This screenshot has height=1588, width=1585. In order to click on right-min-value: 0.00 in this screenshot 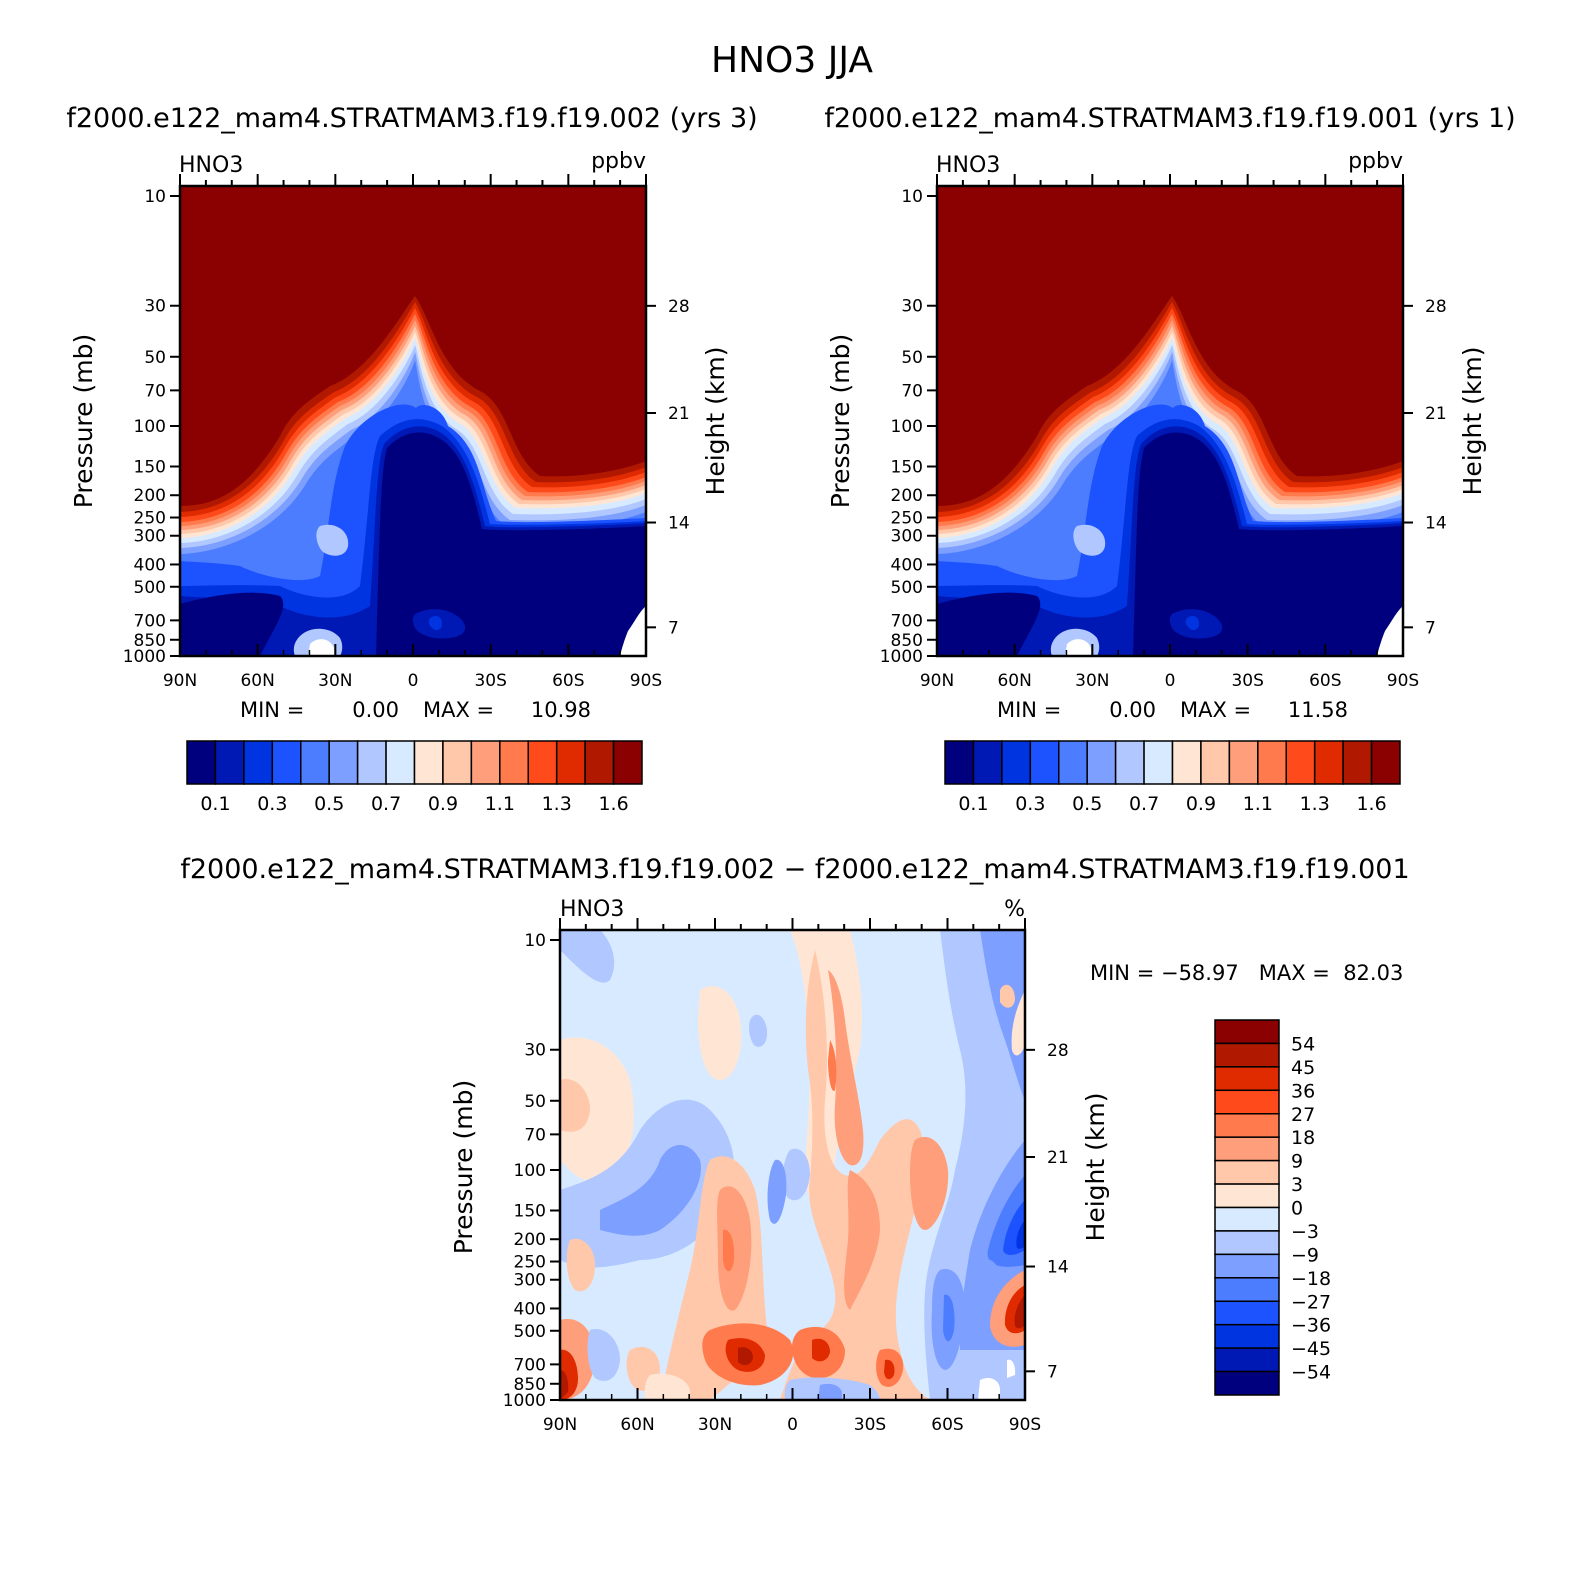, I will do `click(1132, 710)`.